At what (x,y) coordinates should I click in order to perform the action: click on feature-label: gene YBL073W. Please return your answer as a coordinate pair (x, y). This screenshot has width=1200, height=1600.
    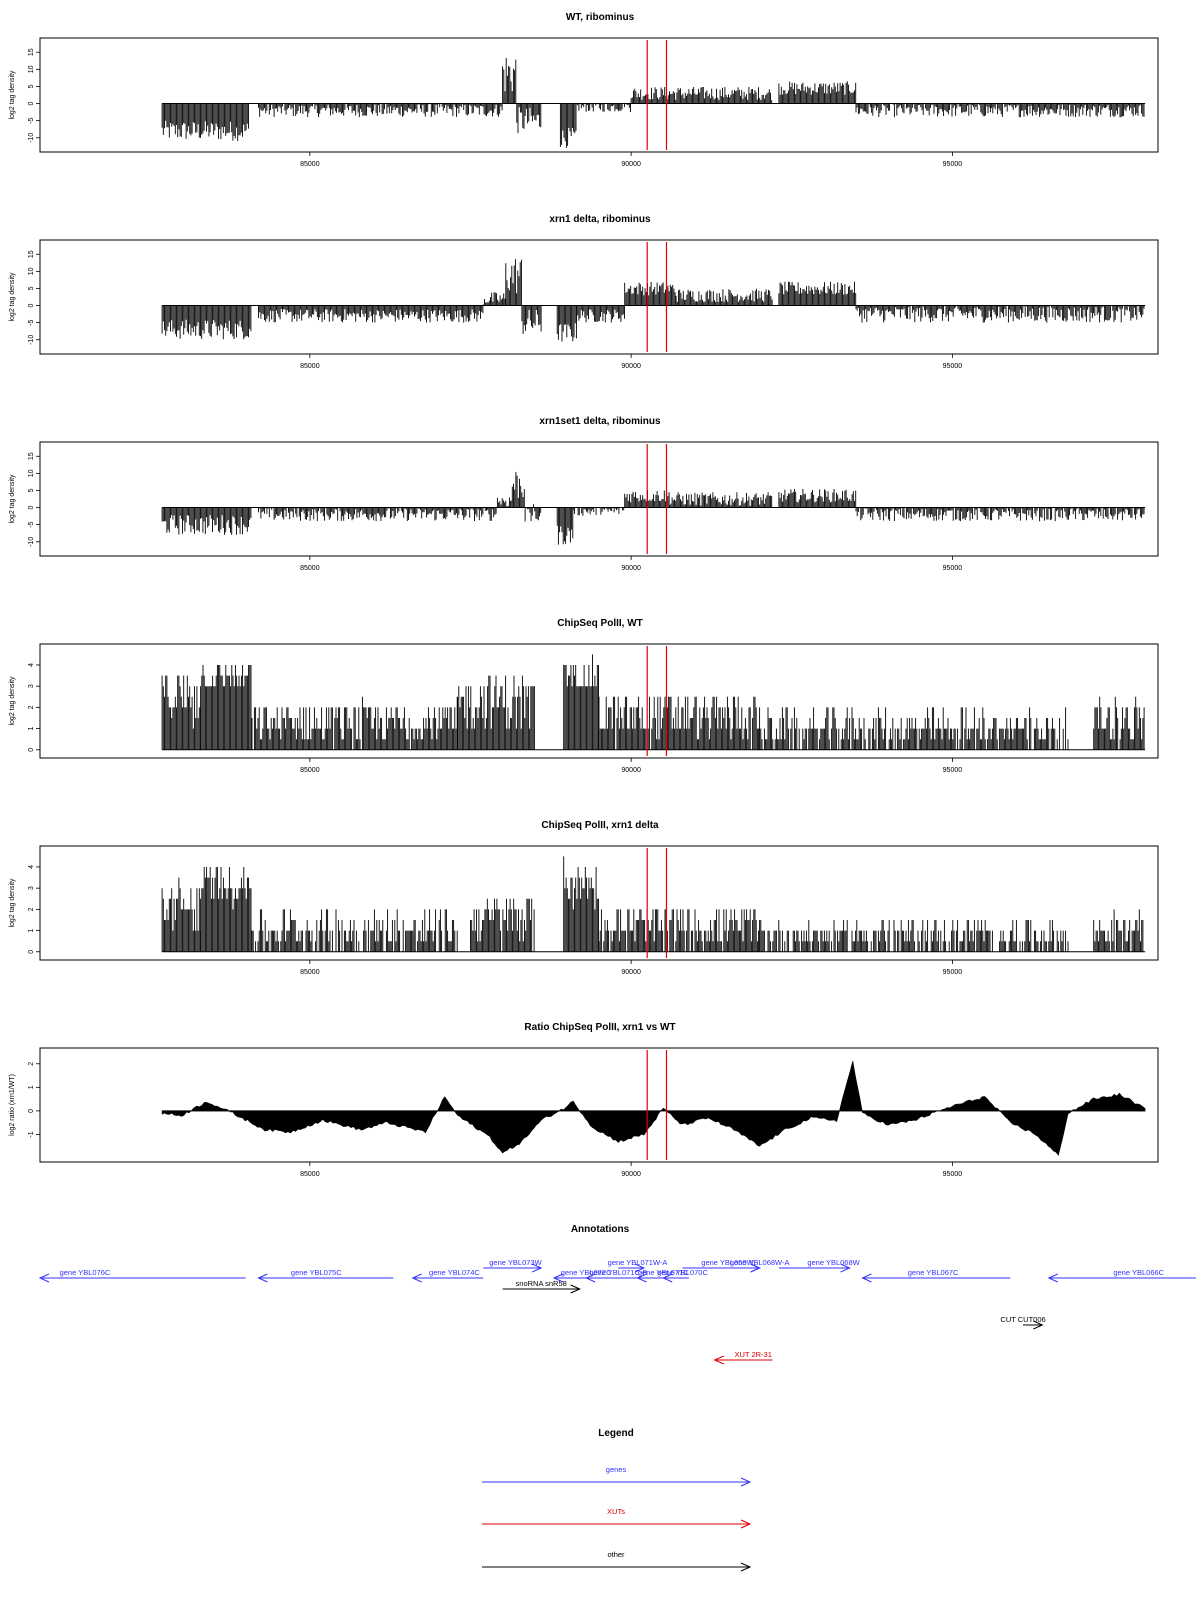
    Looking at the image, I should click on (515, 1262).